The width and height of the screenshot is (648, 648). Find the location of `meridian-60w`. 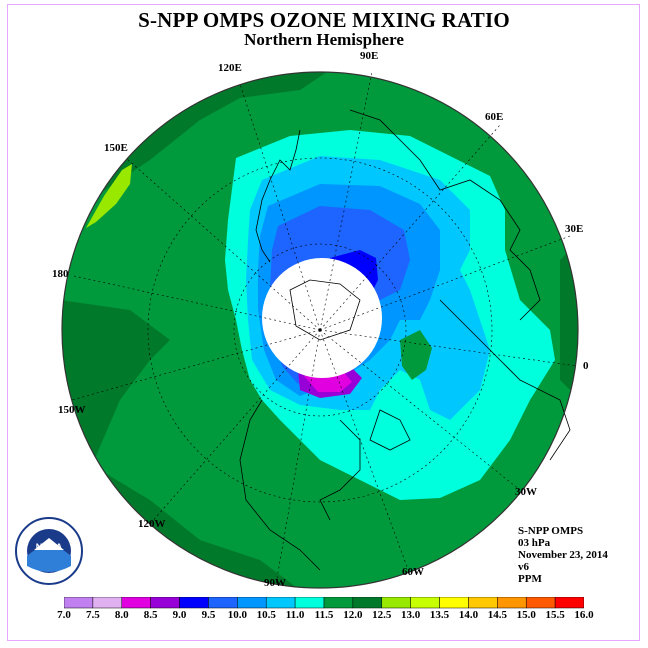

meridian-60w is located at coordinates (365, 452).